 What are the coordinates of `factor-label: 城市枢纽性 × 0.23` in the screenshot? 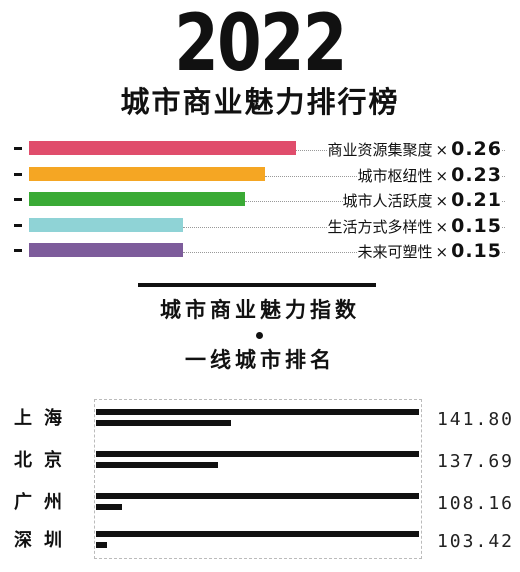 It's located at (429, 174).